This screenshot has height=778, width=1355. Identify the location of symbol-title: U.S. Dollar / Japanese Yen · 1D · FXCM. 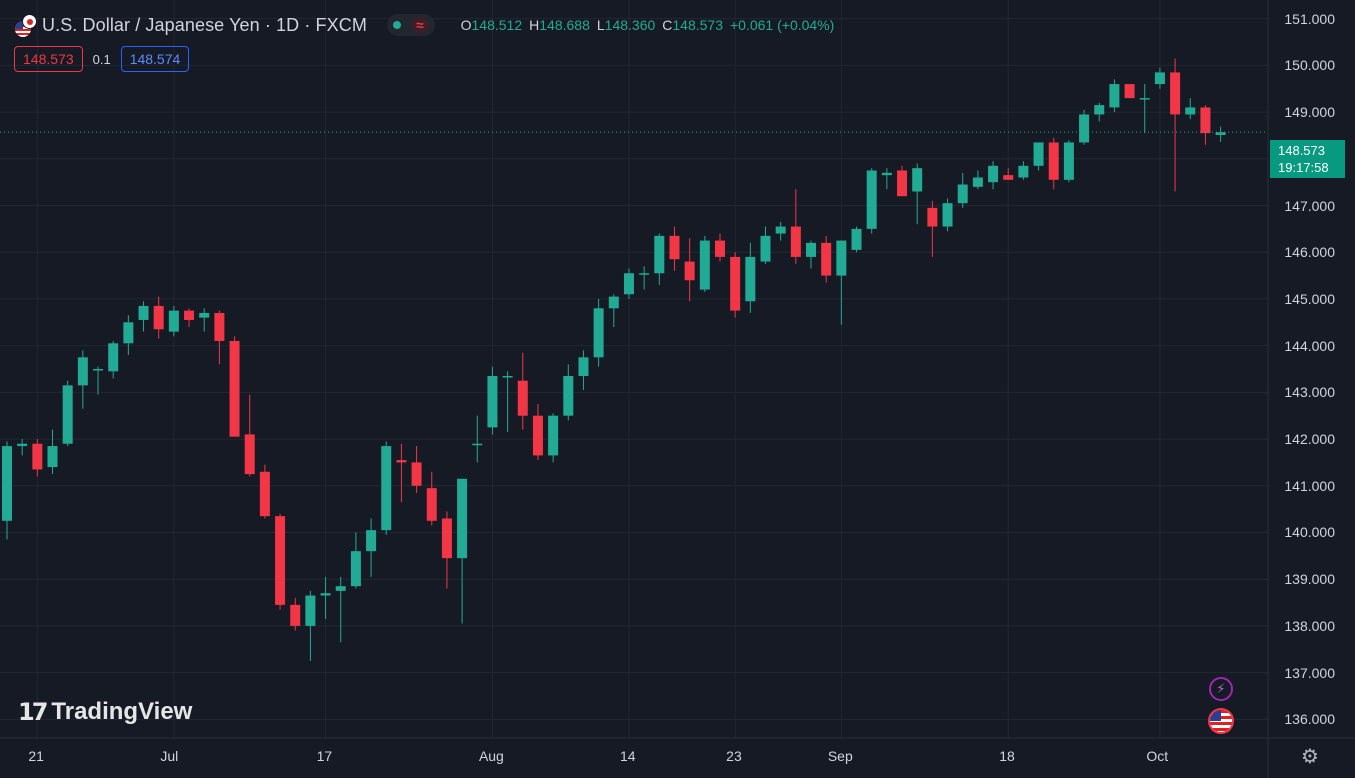
(204, 24).